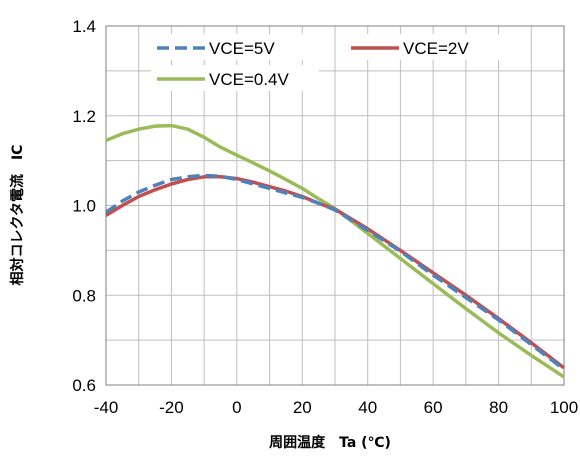 This screenshot has width=580, height=457. Describe the element at coordinates (302, 407) in the screenshot. I see `x-tick-label: 20` at that location.